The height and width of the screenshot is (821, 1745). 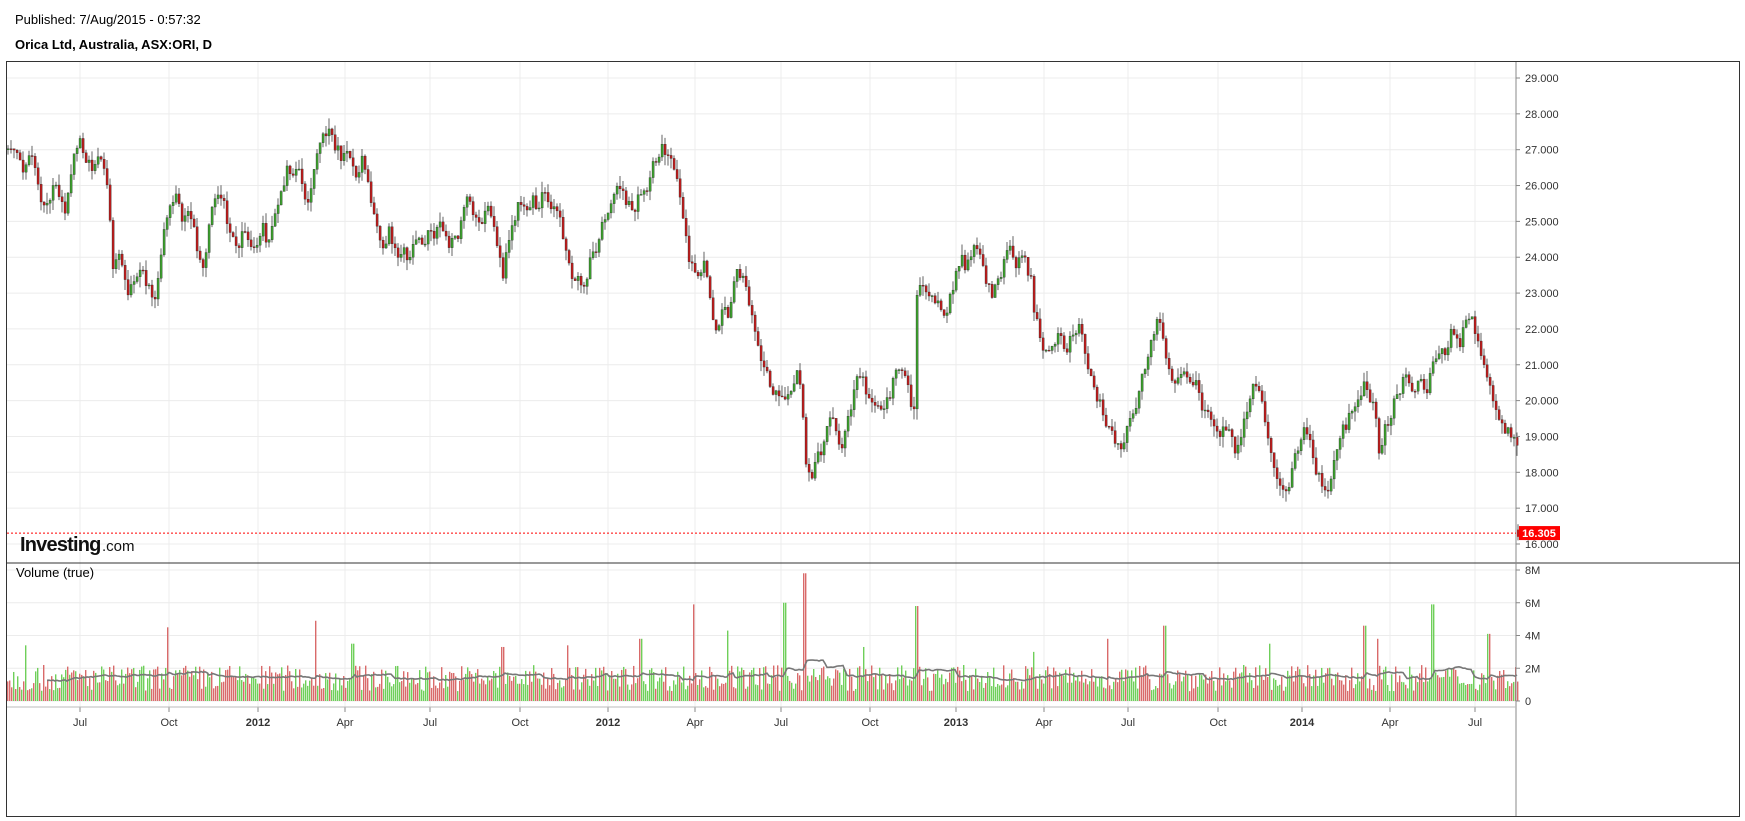 What do you see at coordinates (694, 723) in the screenshot?
I see `time-tick-label: Apr` at bounding box center [694, 723].